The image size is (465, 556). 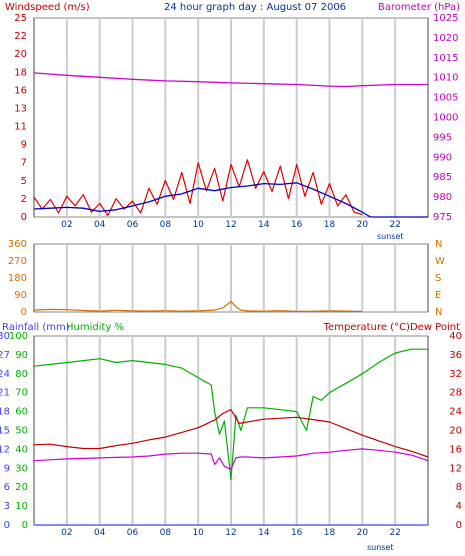 I want to click on rainfall-tick-label: 21, so click(x=5, y=393).